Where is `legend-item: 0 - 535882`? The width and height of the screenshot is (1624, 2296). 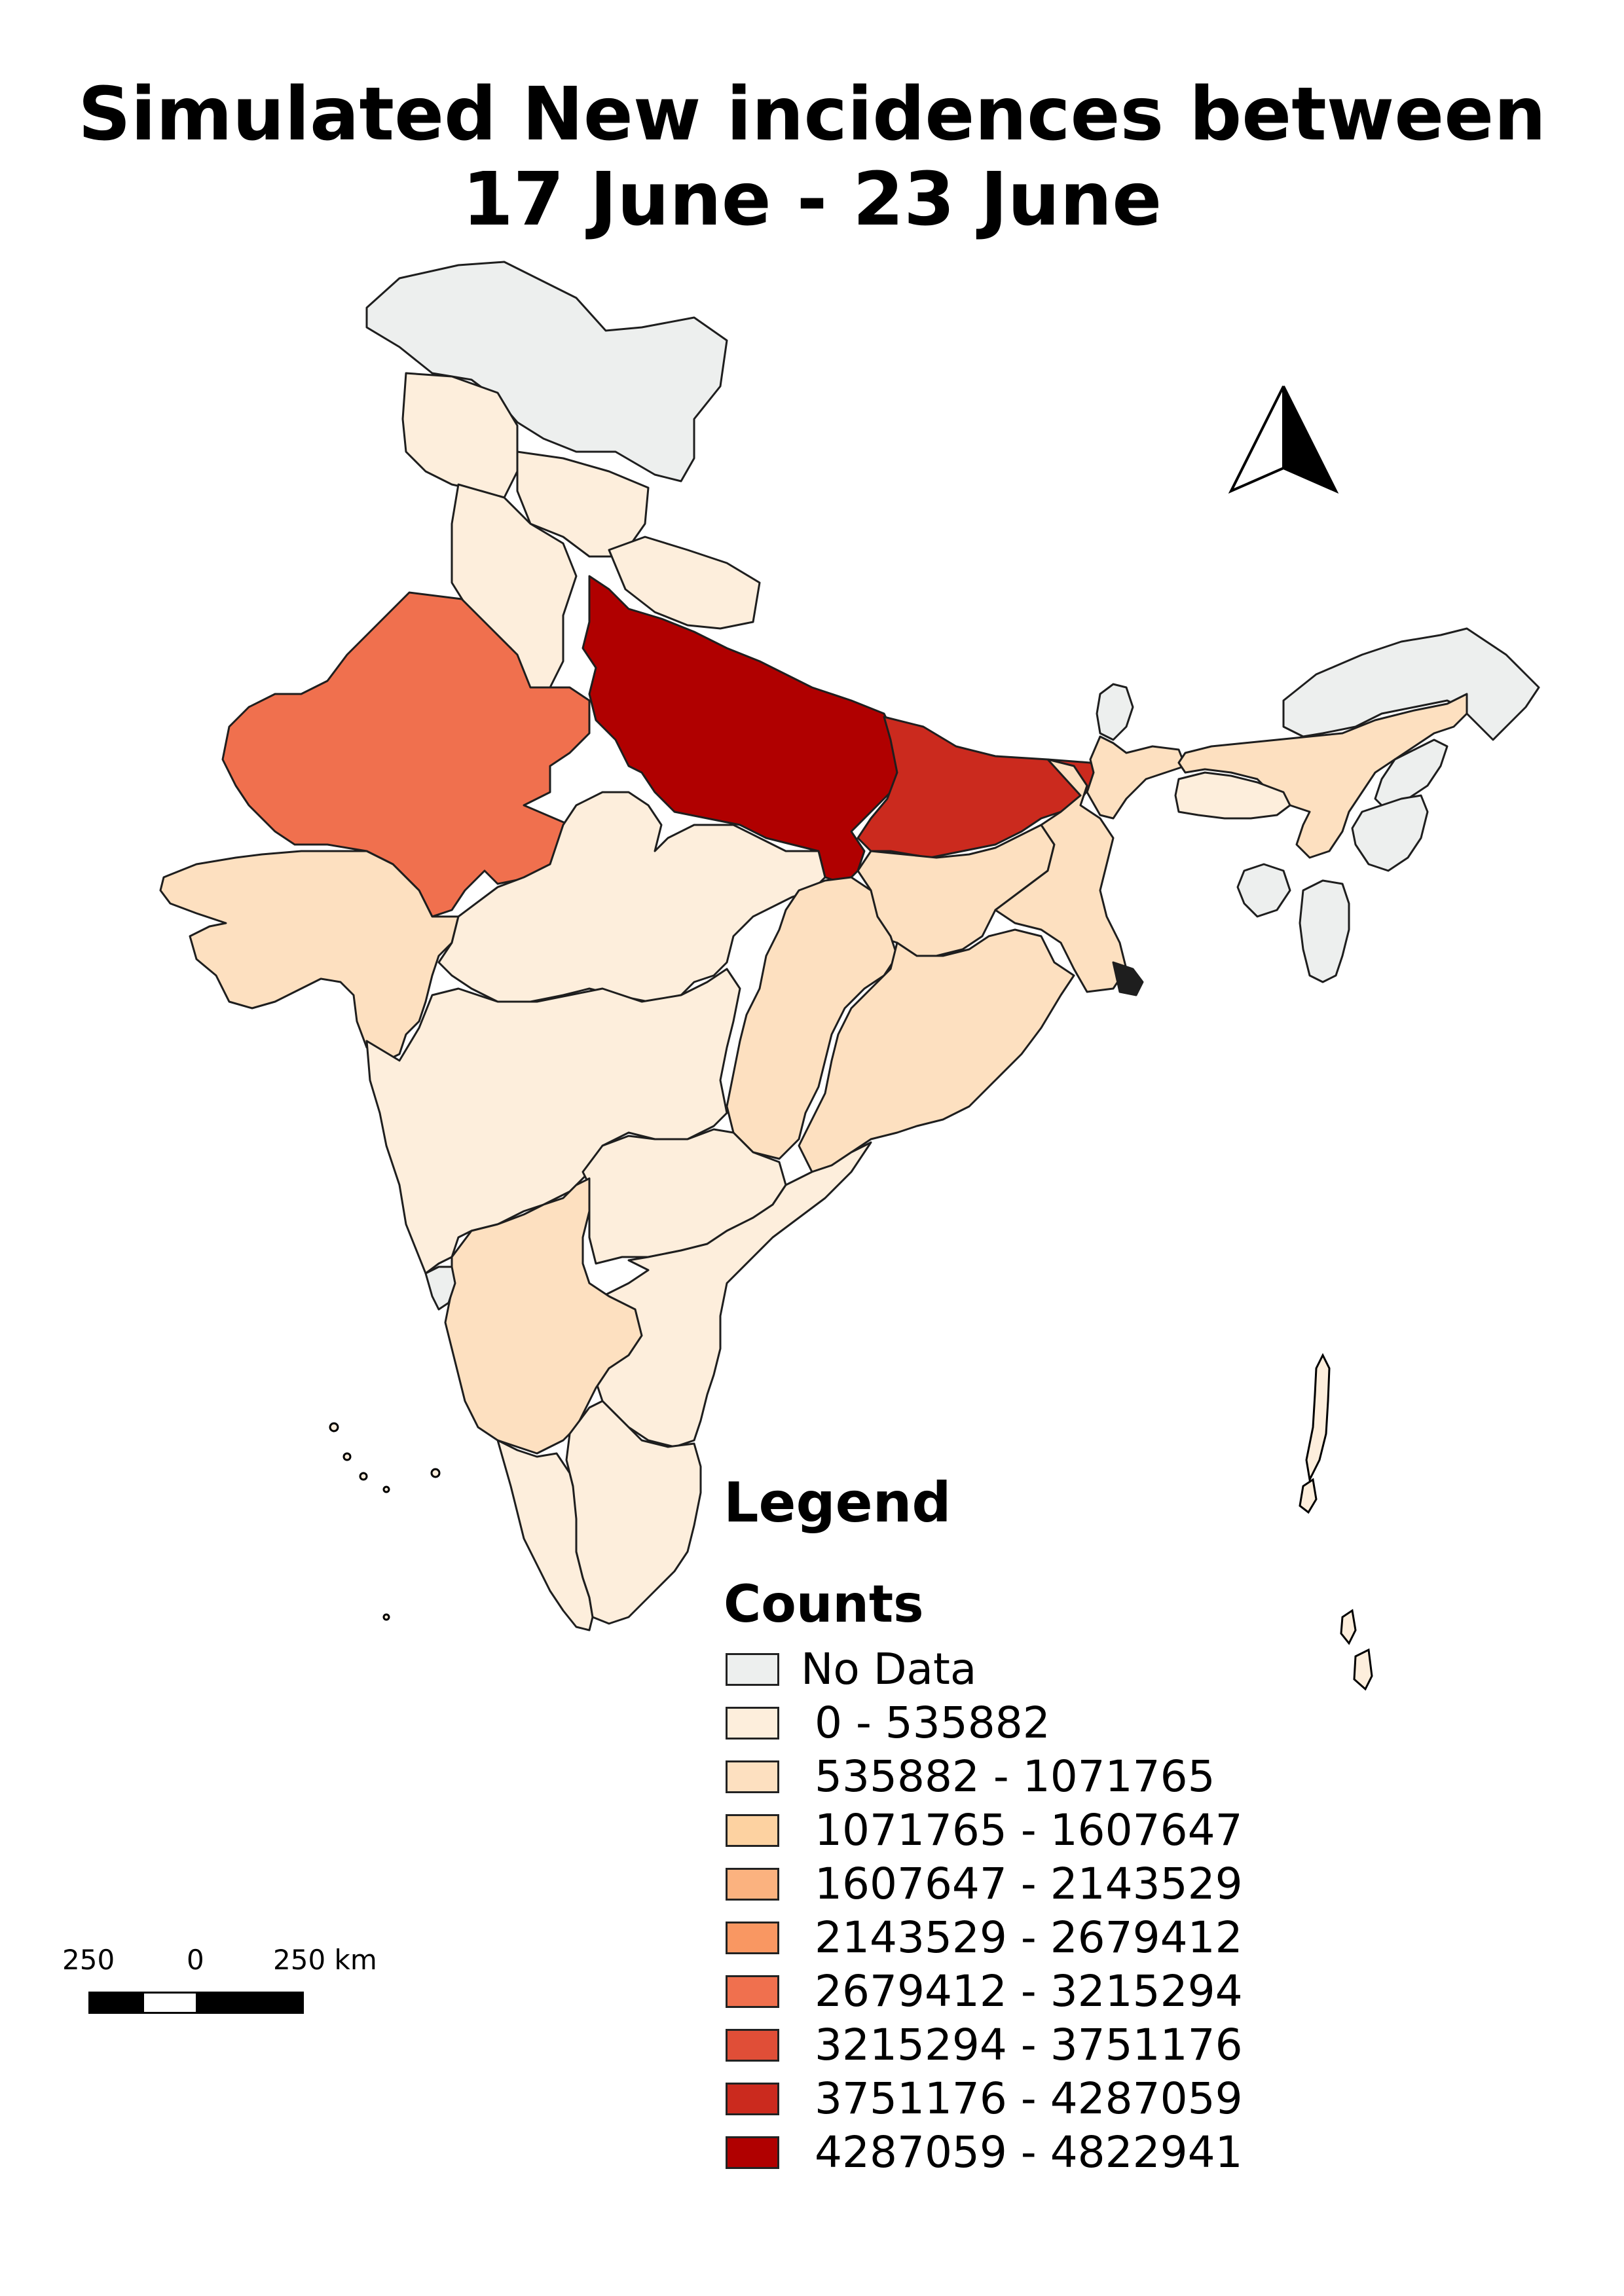 legend-item: 0 - 535882 is located at coordinates (1018, 1723).